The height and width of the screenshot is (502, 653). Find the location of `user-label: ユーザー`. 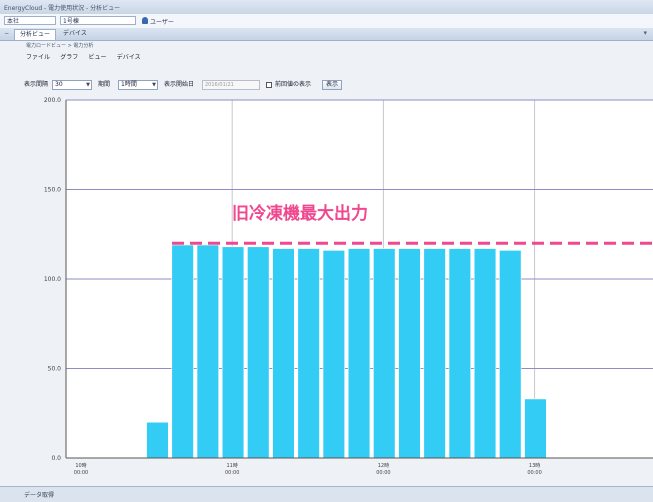

user-label: ユーザー is located at coordinates (162, 22).